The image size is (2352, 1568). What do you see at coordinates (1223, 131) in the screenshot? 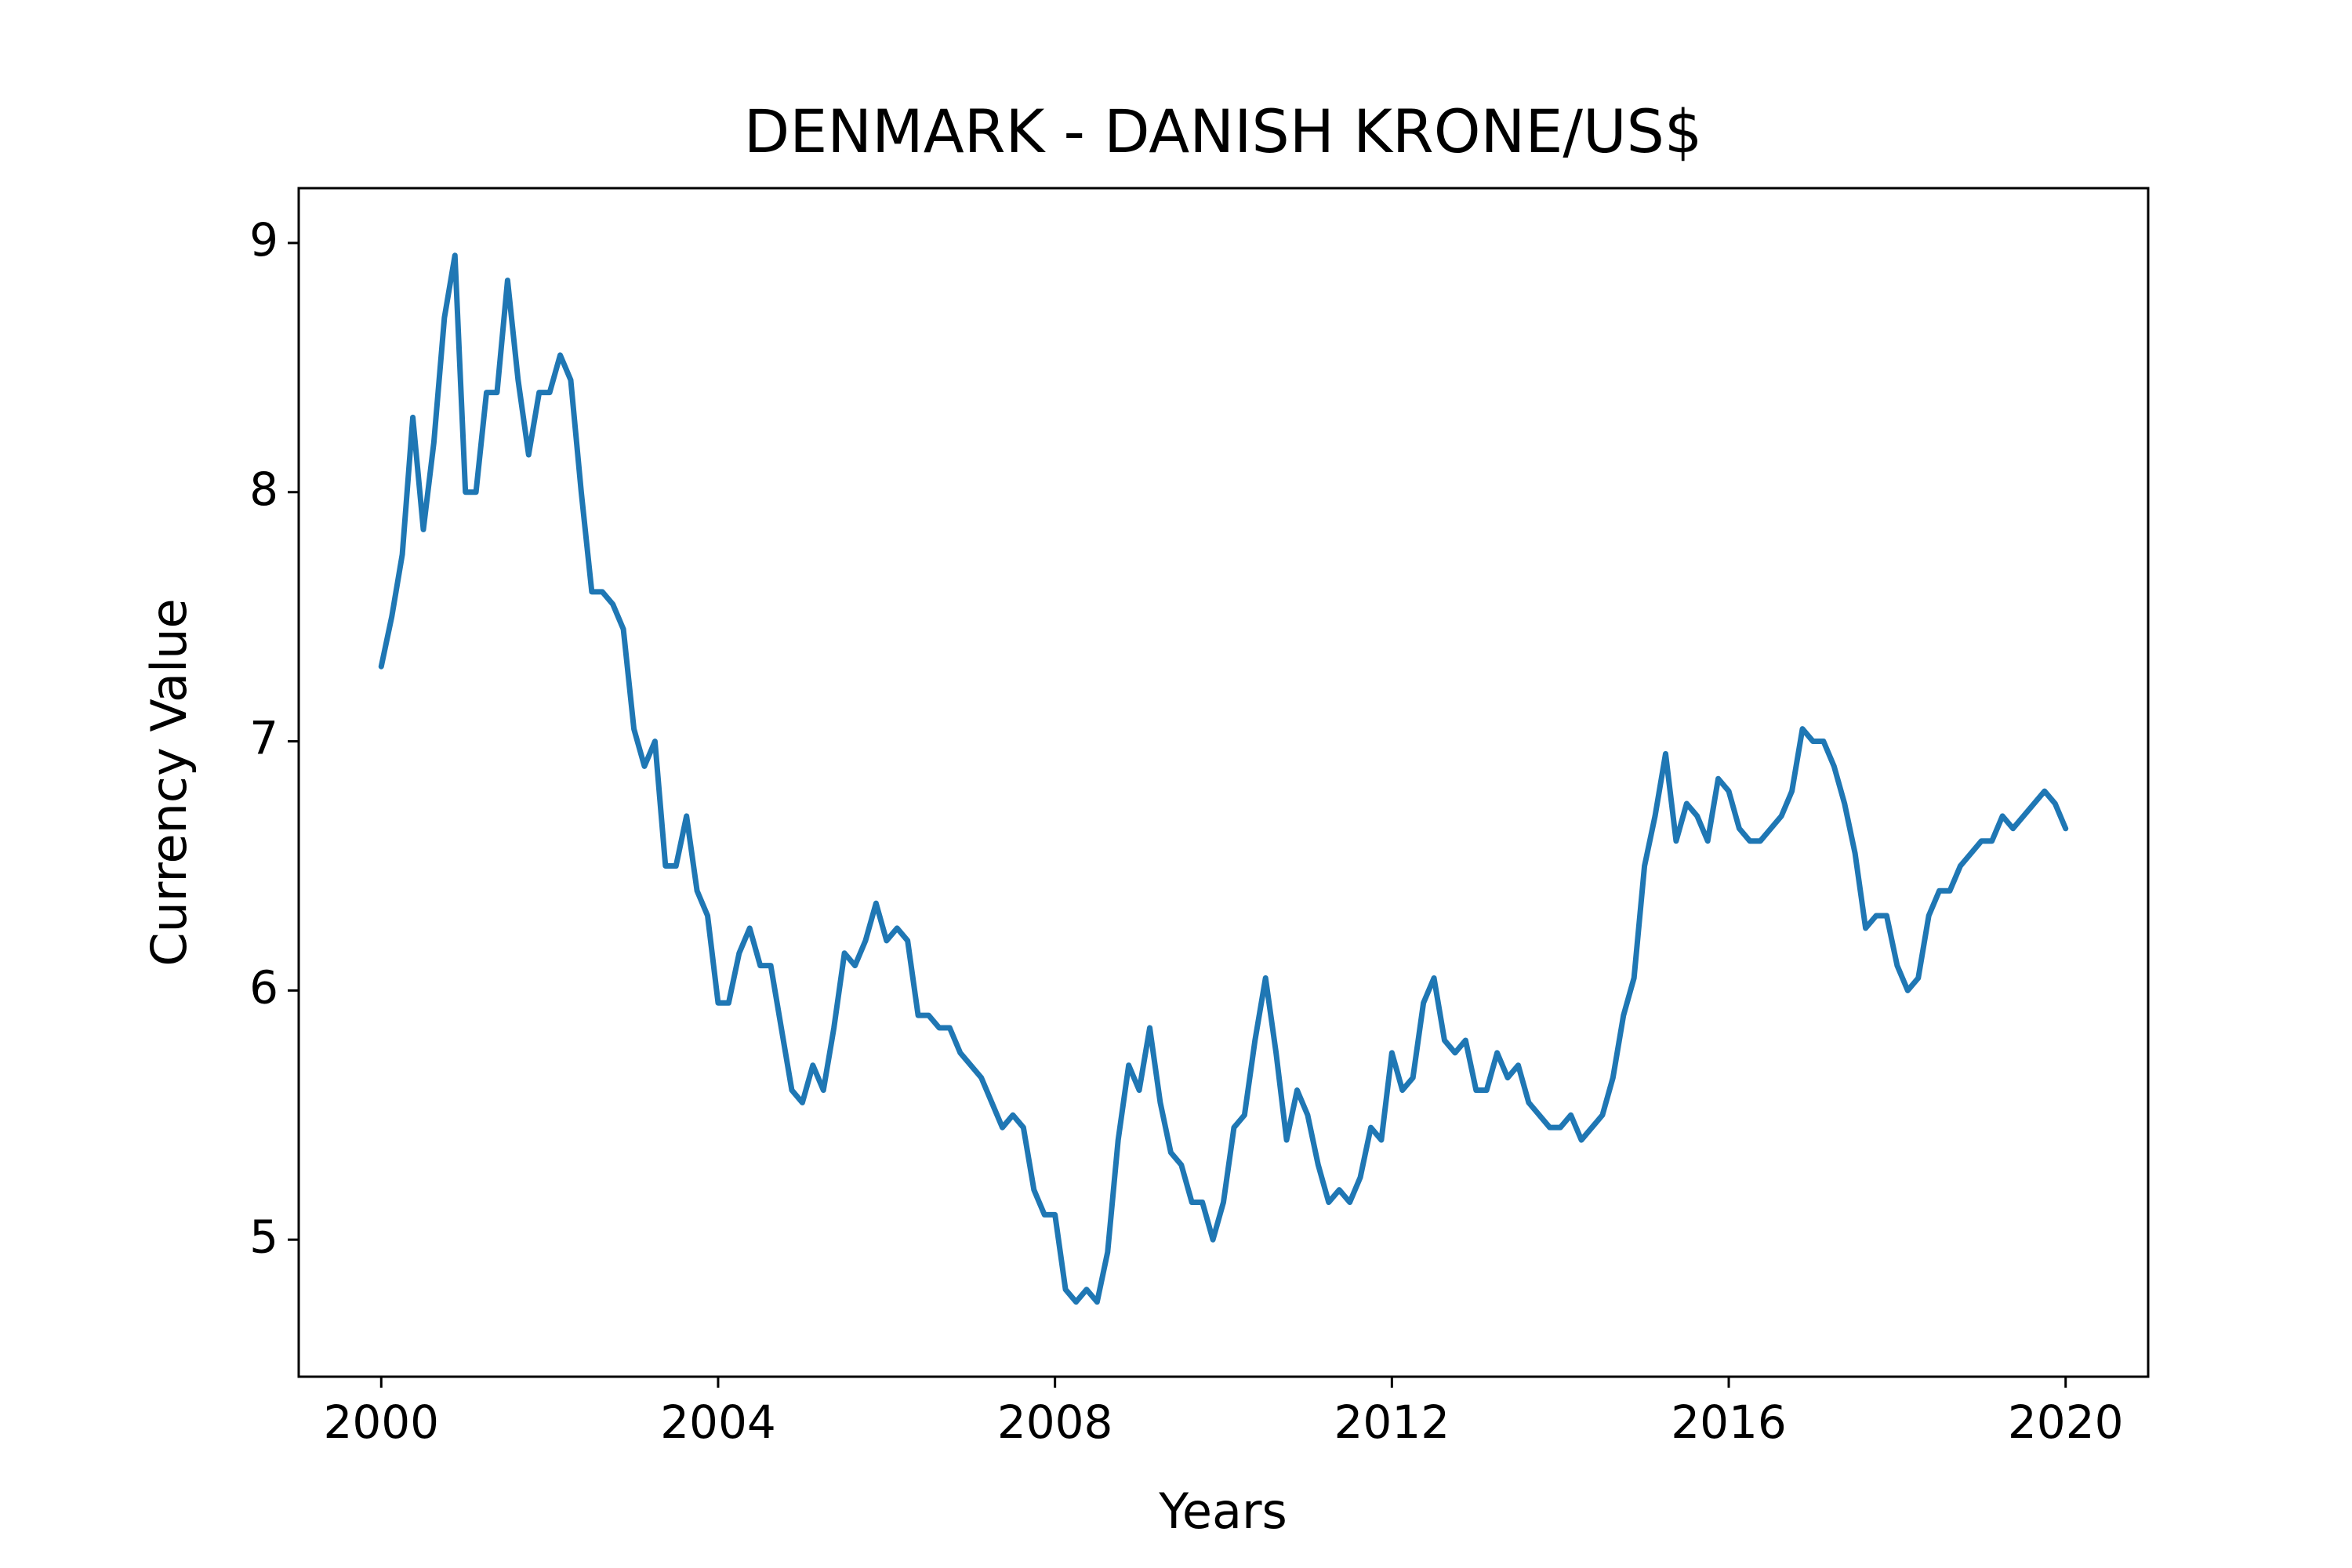
I see `chart-title: DENMARK - DANISH KRONE/US$` at bounding box center [1223, 131].